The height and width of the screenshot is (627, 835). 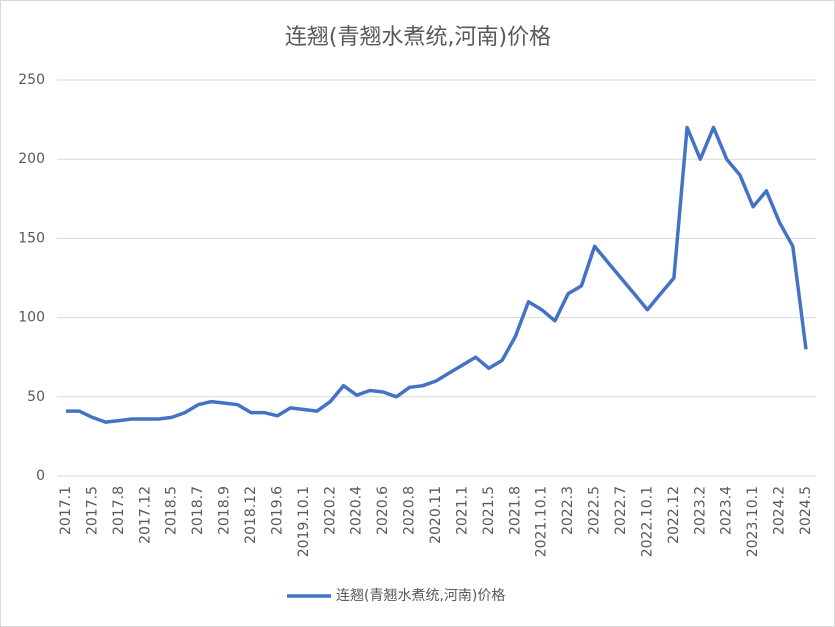 What do you see at coordinates (92, 510) in the screenshot?
I see `x-tick-label: 2017.5` at bounding box center [92, 510].